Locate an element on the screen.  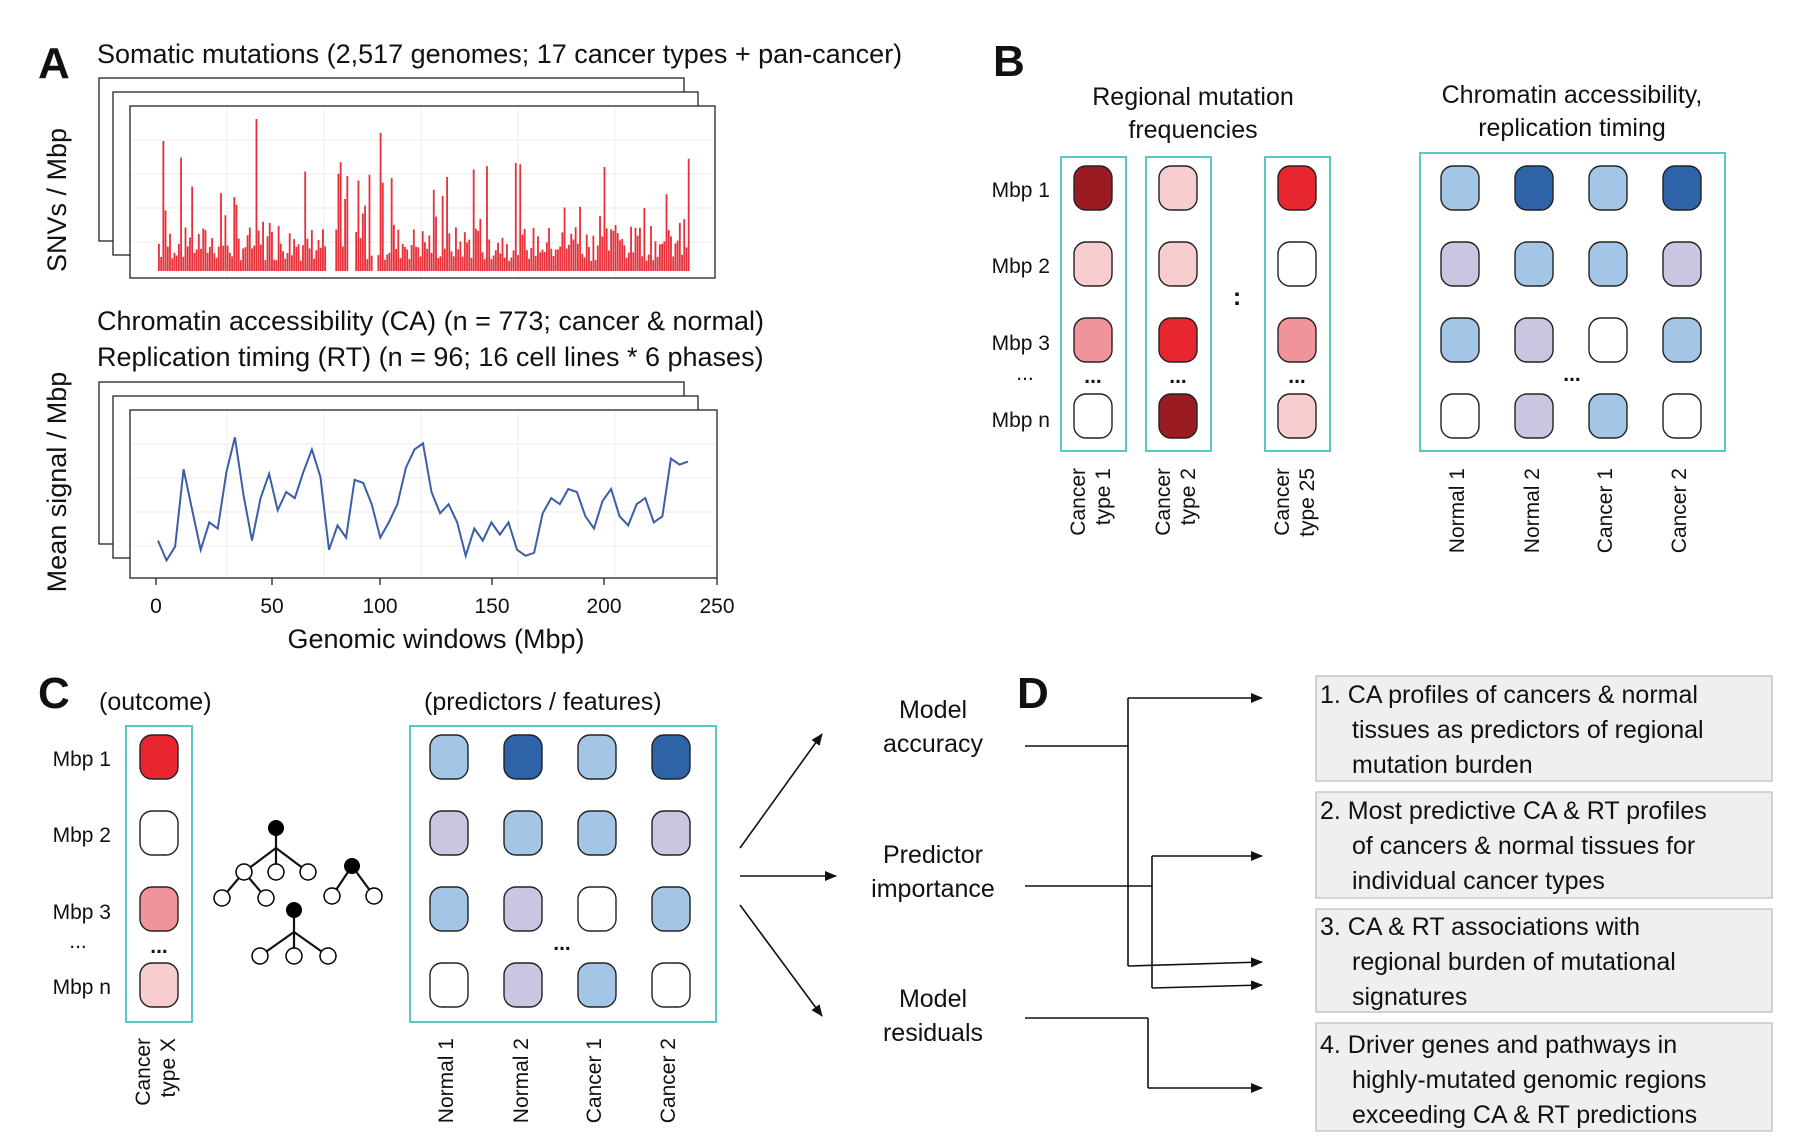
panel-c-heatmap-cells is located at coordinates (415, 871).